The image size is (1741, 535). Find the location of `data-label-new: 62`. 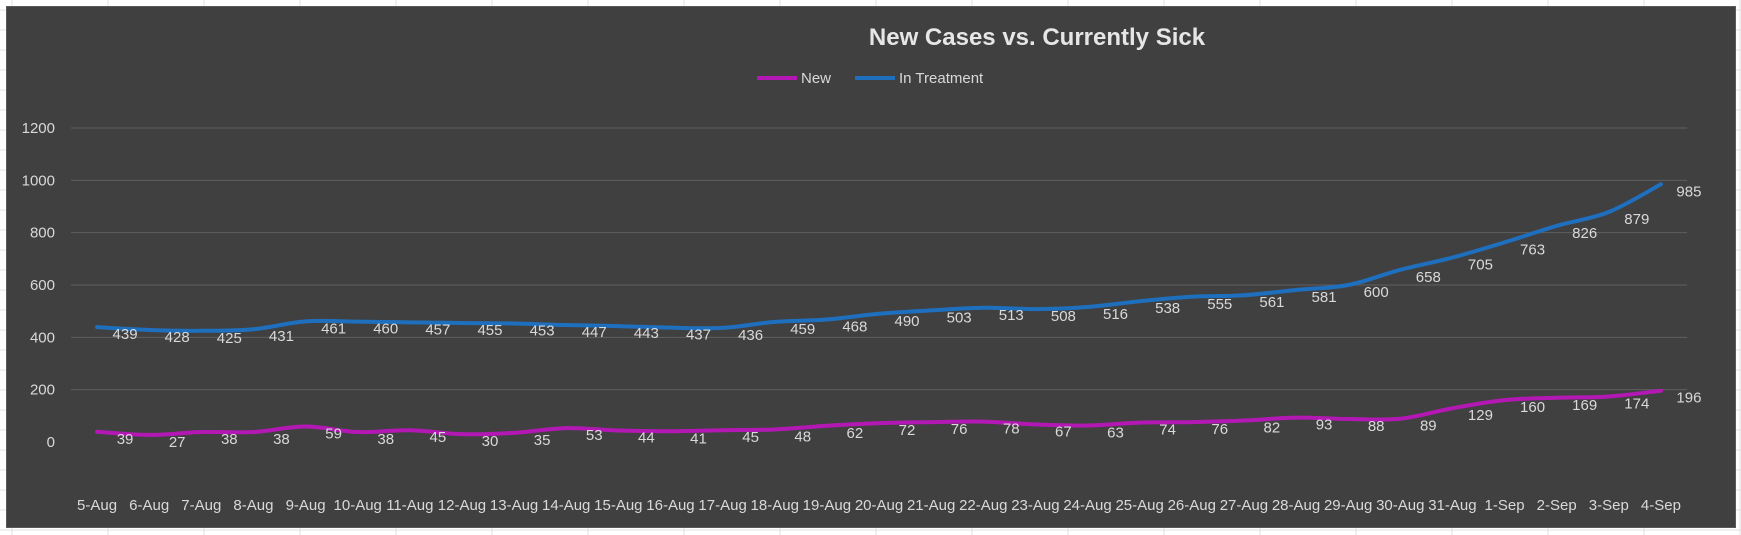

data-label-new: 62 is located at coordinates (855, 433).